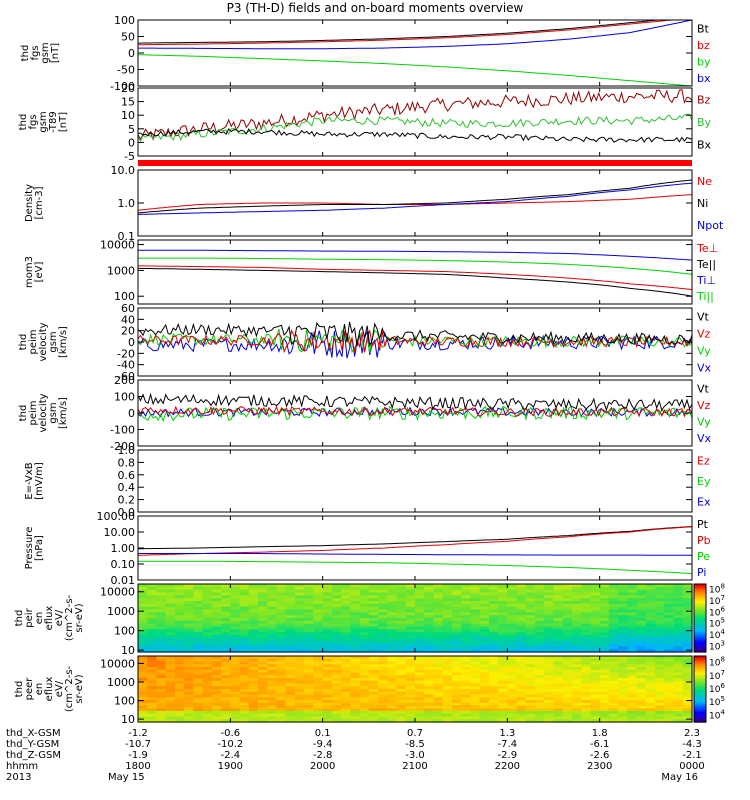  What do you see at coordinates (717, 611) in the screenshot?
I see `colorbar-label: 106` at bounding box center [717, 611].